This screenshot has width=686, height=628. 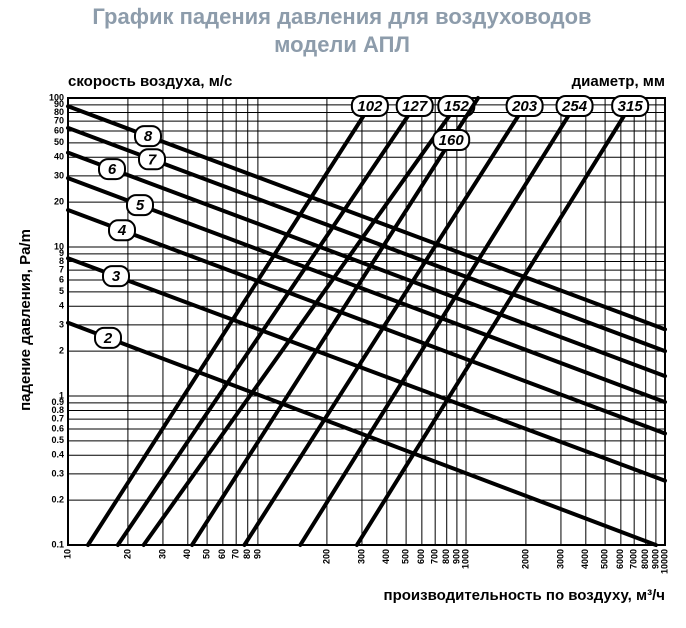 What do you see at coordinates (187, 554) in the screenshot?
I see `x-tick-label: 40` at bounding box center [187, 554].